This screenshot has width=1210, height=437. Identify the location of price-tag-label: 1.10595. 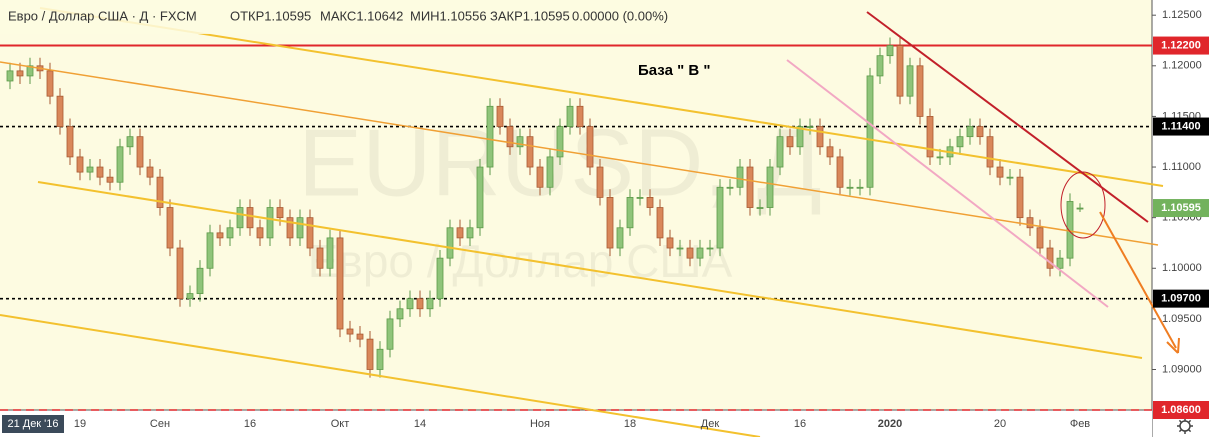
(1181, 208).